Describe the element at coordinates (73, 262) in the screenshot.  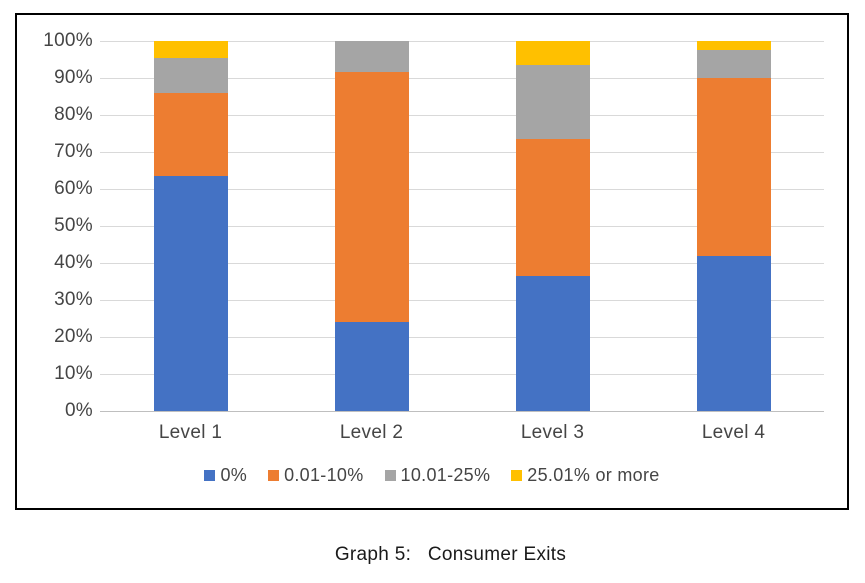
I see `y-tick-label: 40%` at that location.